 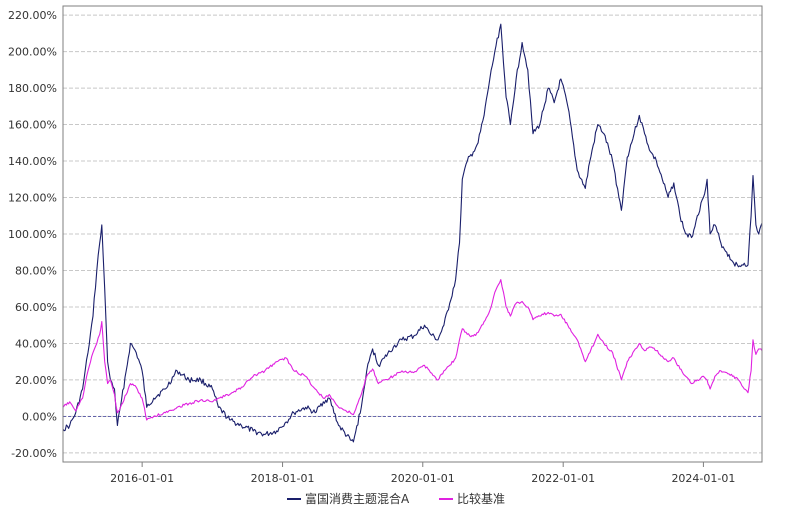 I want to click on y-tick-label: 20.00%, so click(x=36, y=380).